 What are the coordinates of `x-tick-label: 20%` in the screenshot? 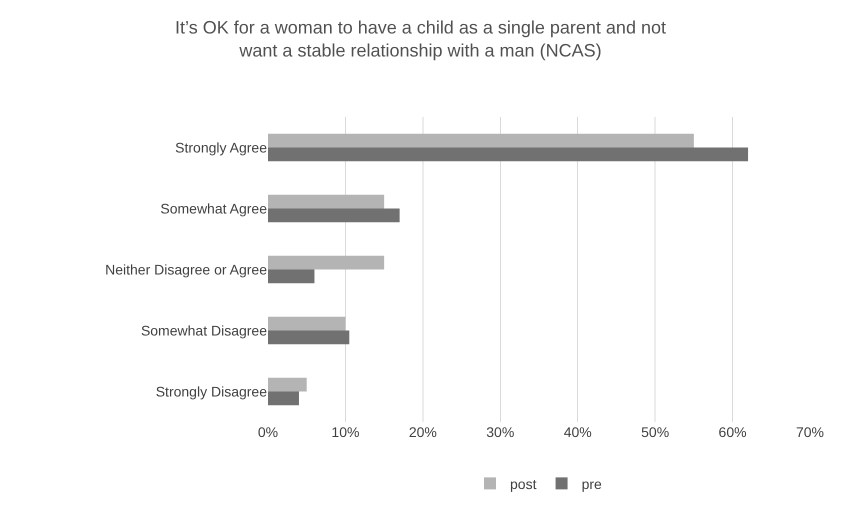 It's located at (422, 432).